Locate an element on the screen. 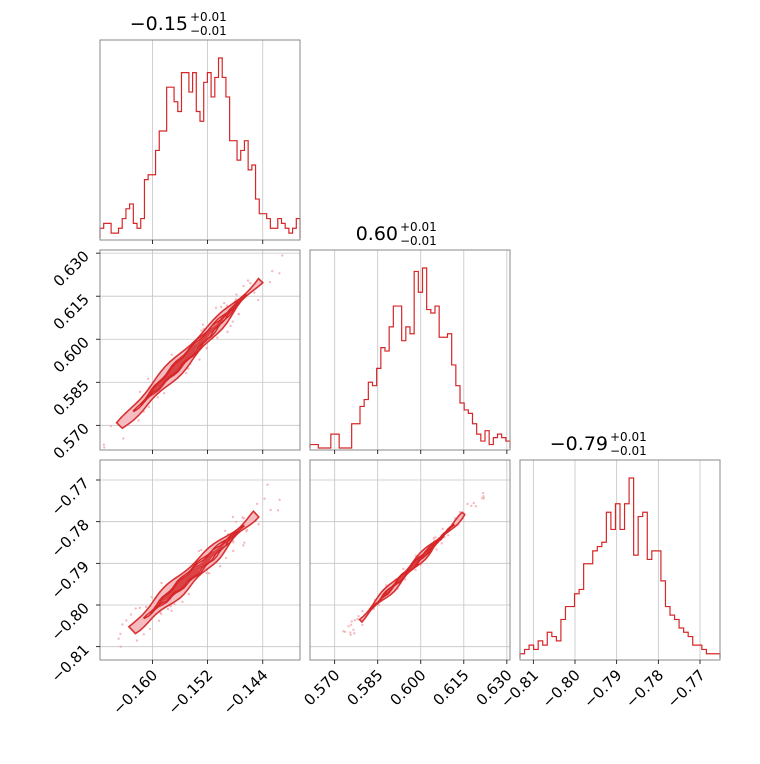 Image resolution: width=760 pixels, height=764 pixels. x-tick-label: −0.77 is located at coordinates (686, 688).